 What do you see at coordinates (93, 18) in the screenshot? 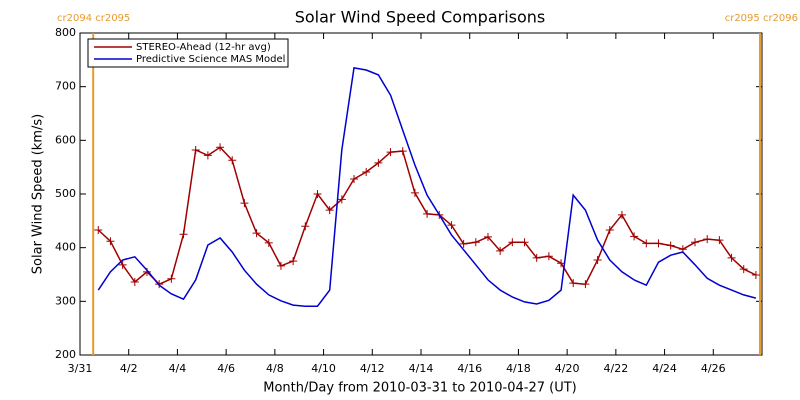
I see `annotation-label: cr2094 cr2095` at bounding box center [93, 18].